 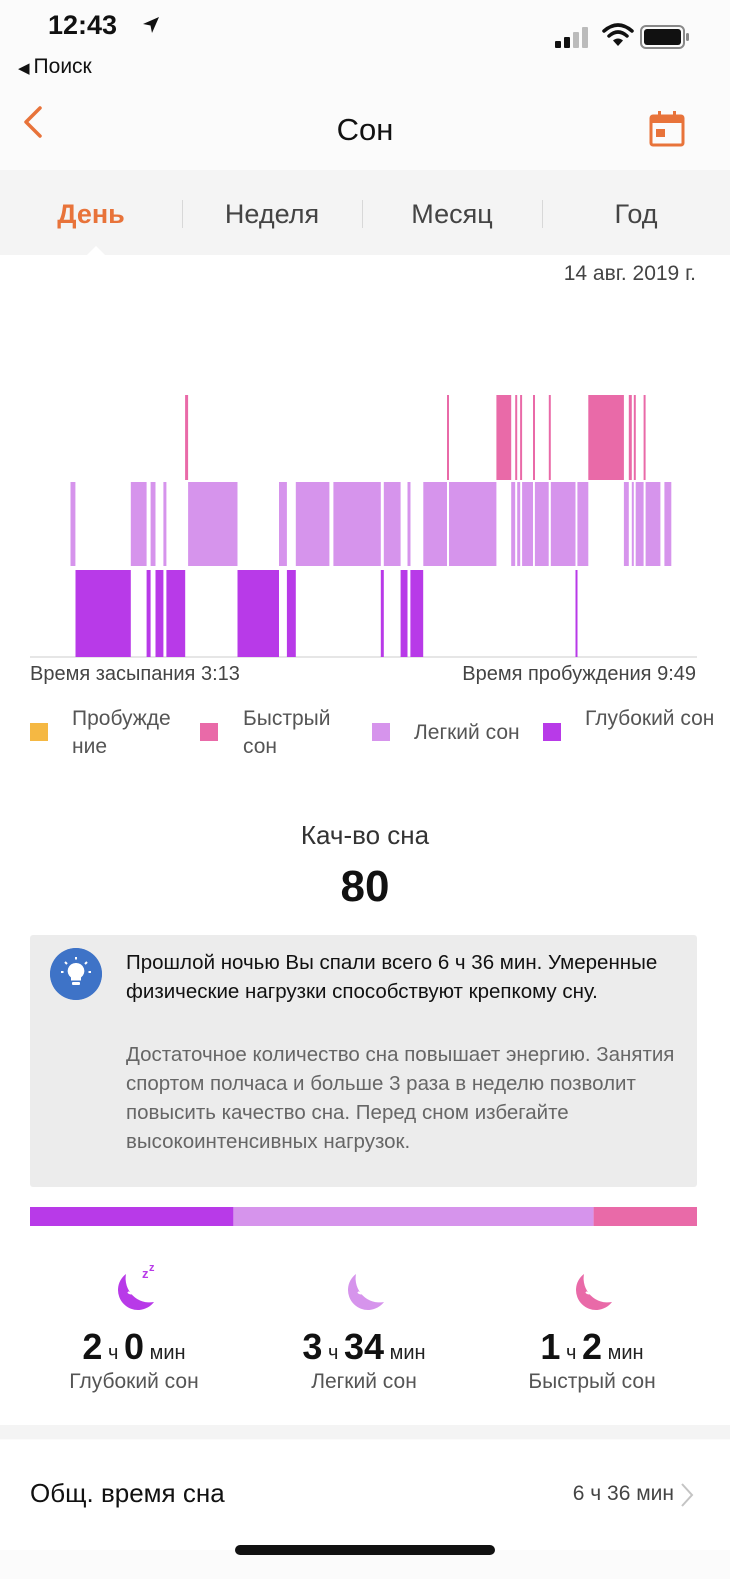 I want to click on stage-proportion-bar, so click(x=363, y=1216).